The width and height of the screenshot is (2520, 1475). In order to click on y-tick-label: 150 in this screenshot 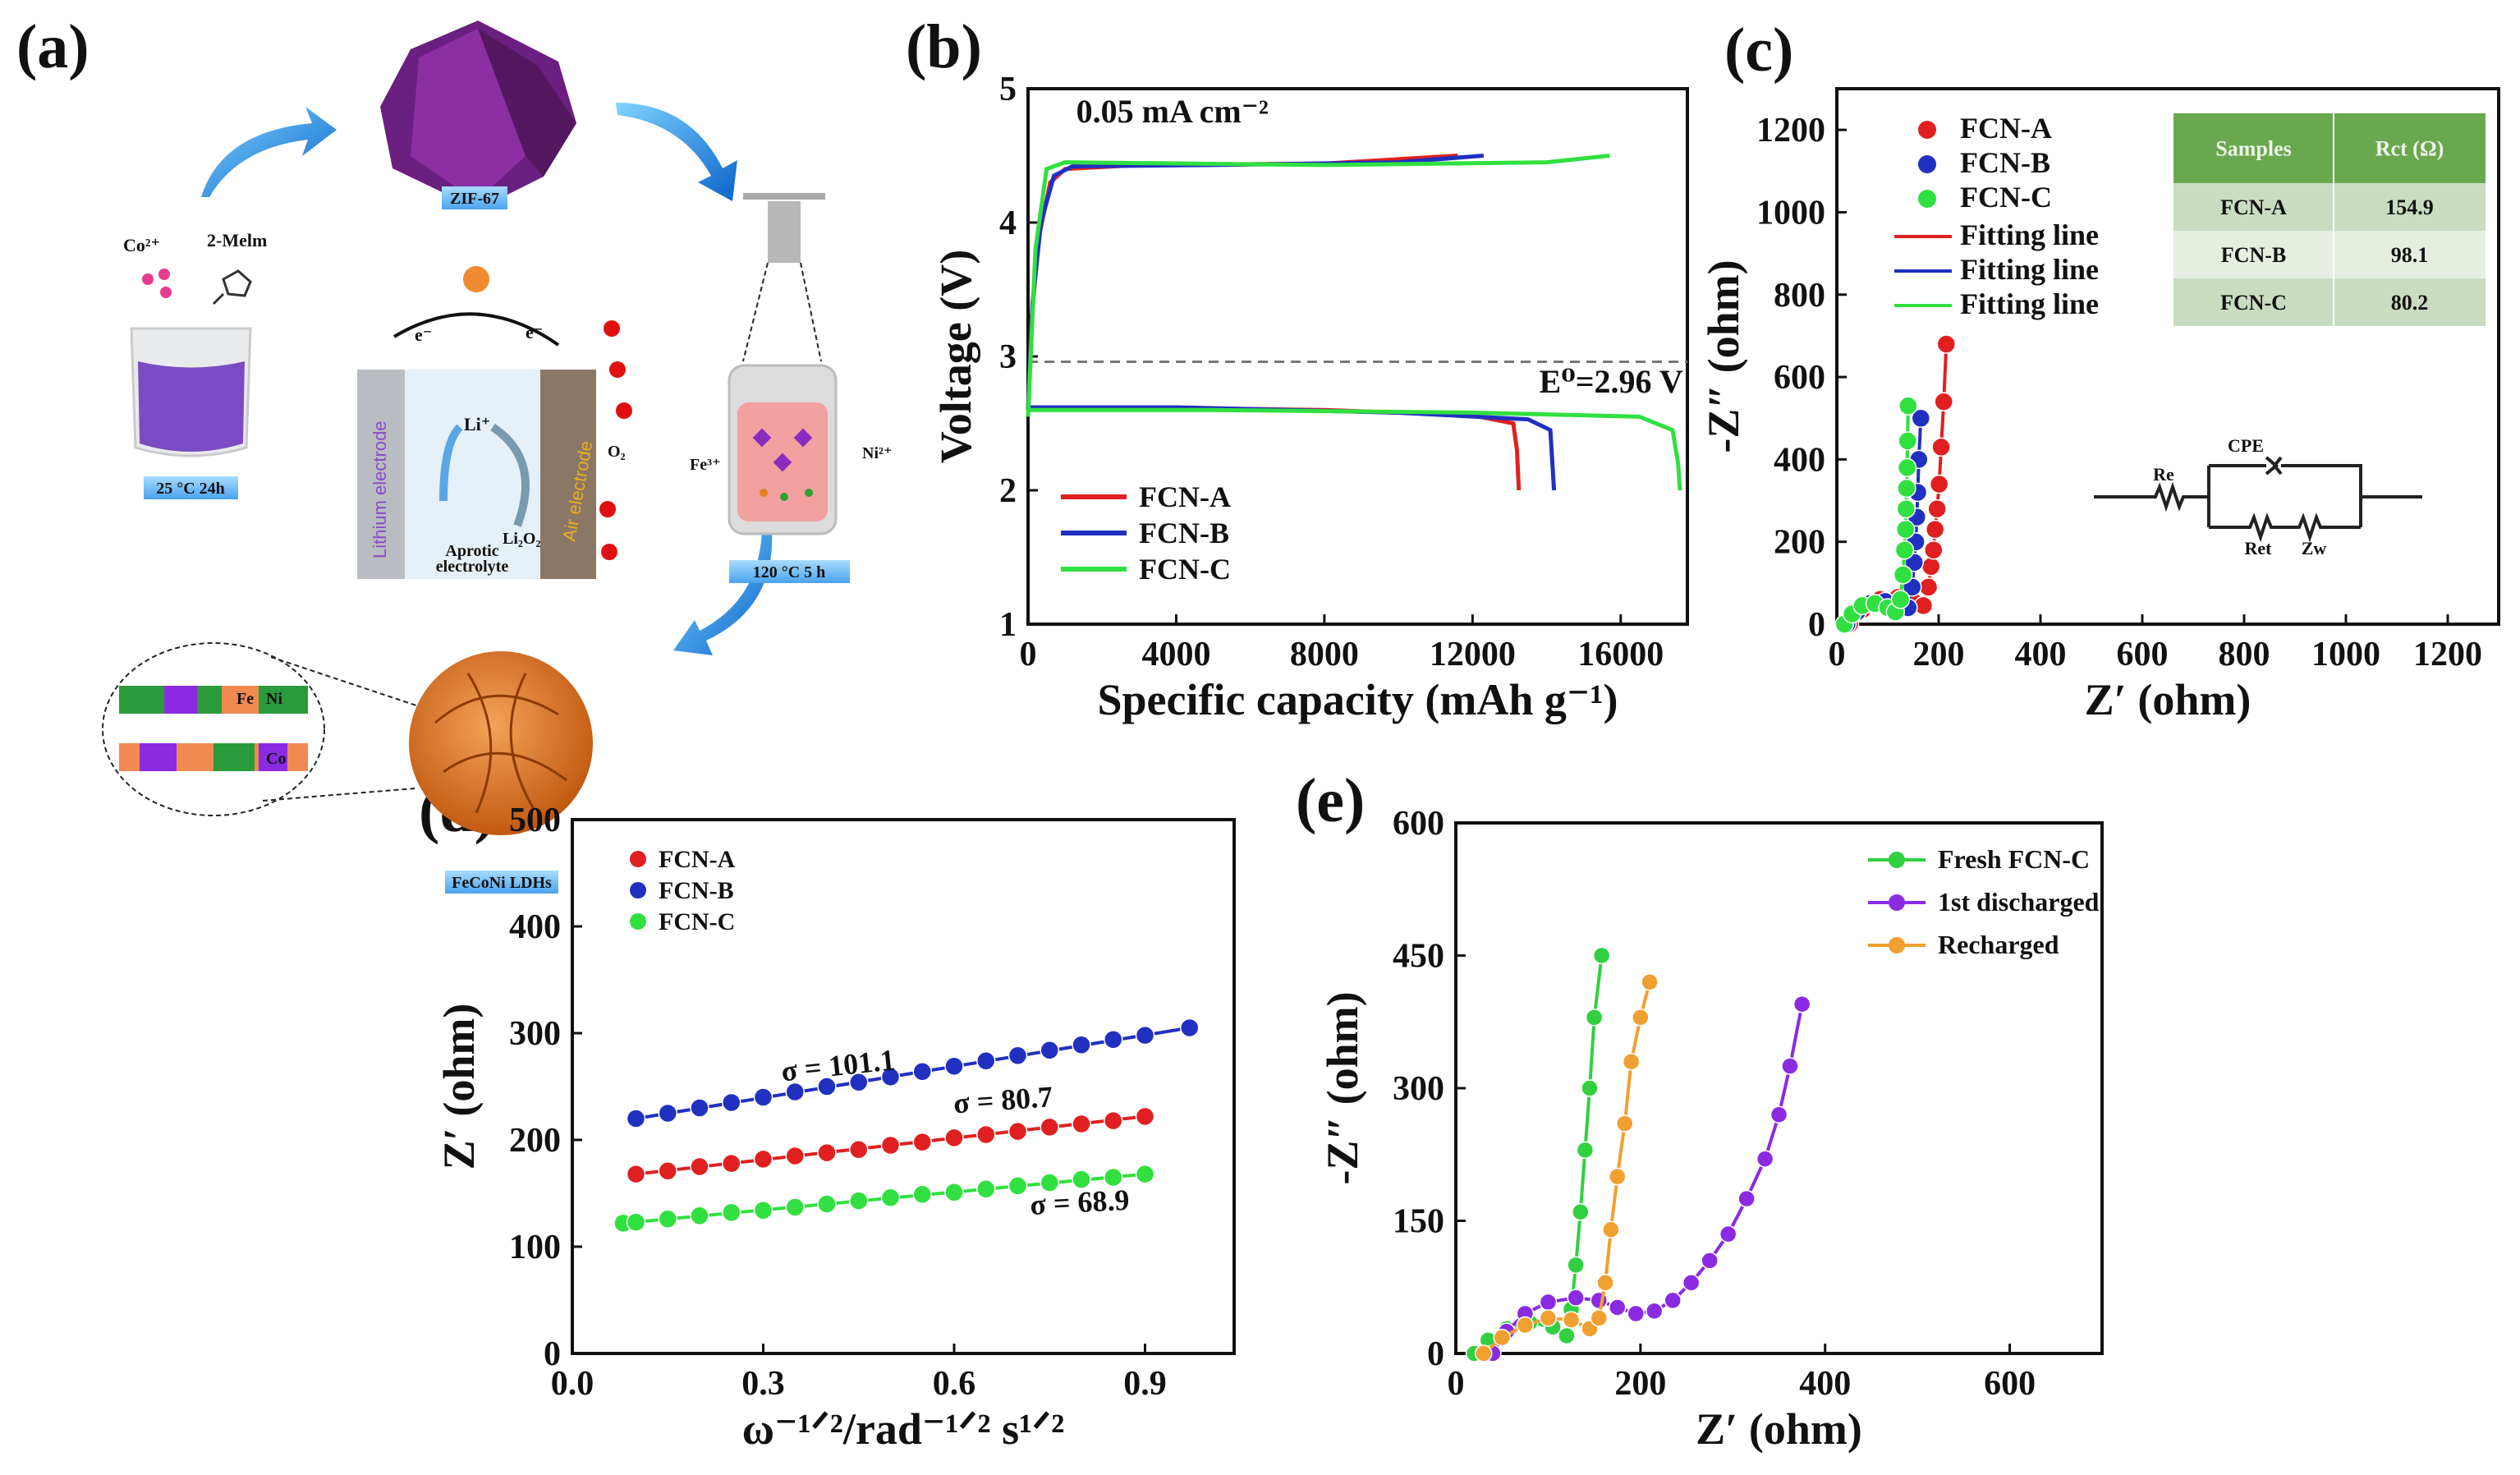, I will do `click(1418, 1222)`.